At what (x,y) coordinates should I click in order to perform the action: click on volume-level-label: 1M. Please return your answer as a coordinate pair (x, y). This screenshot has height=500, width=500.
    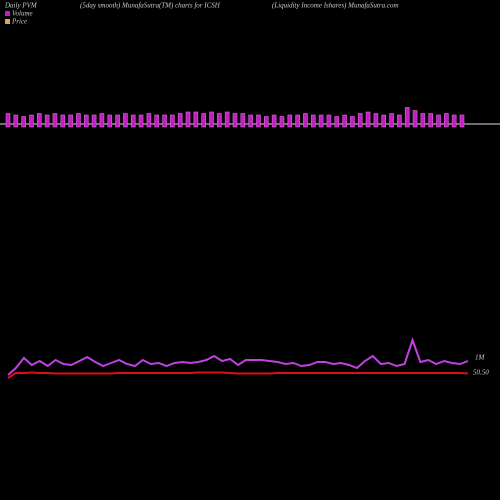
    Looking at the image, I should click on (480, 358).